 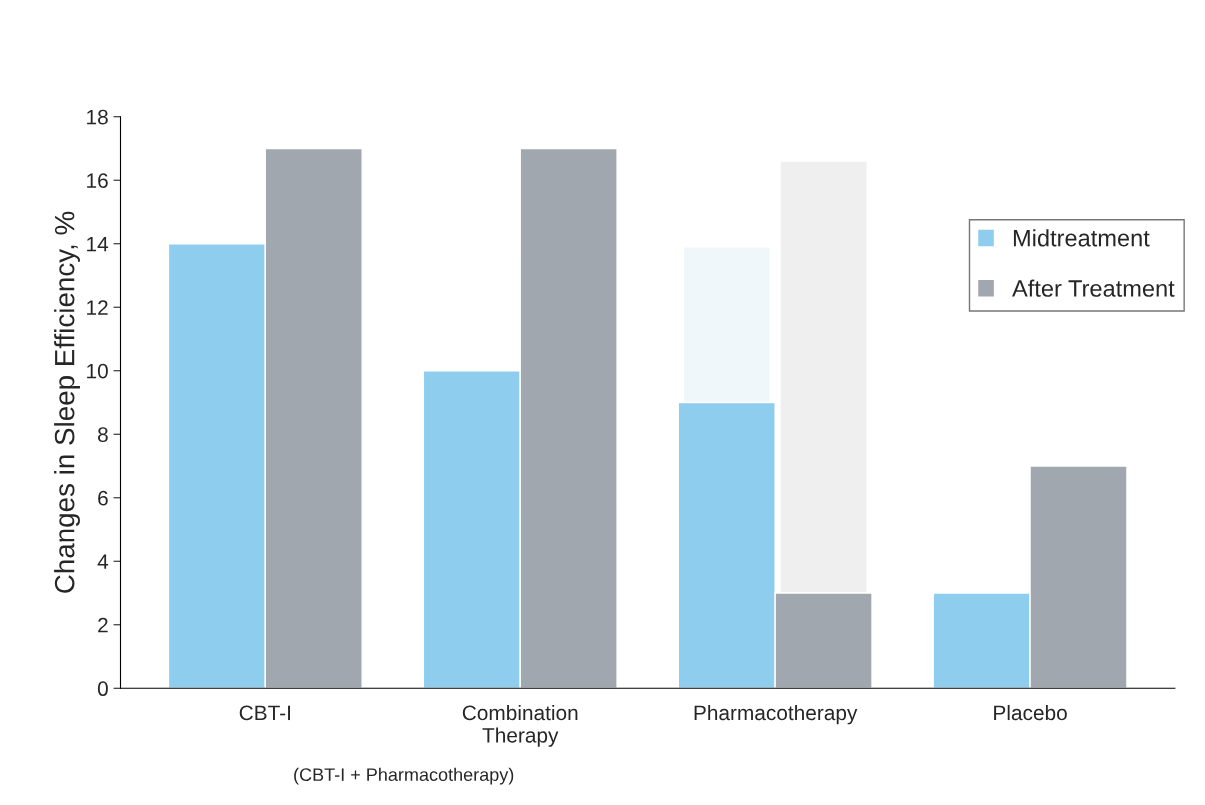 What do you see at coordinates (97, 371) in the screenshot?
I see `y-tick-label: 10` at bounding box center [97, 371].